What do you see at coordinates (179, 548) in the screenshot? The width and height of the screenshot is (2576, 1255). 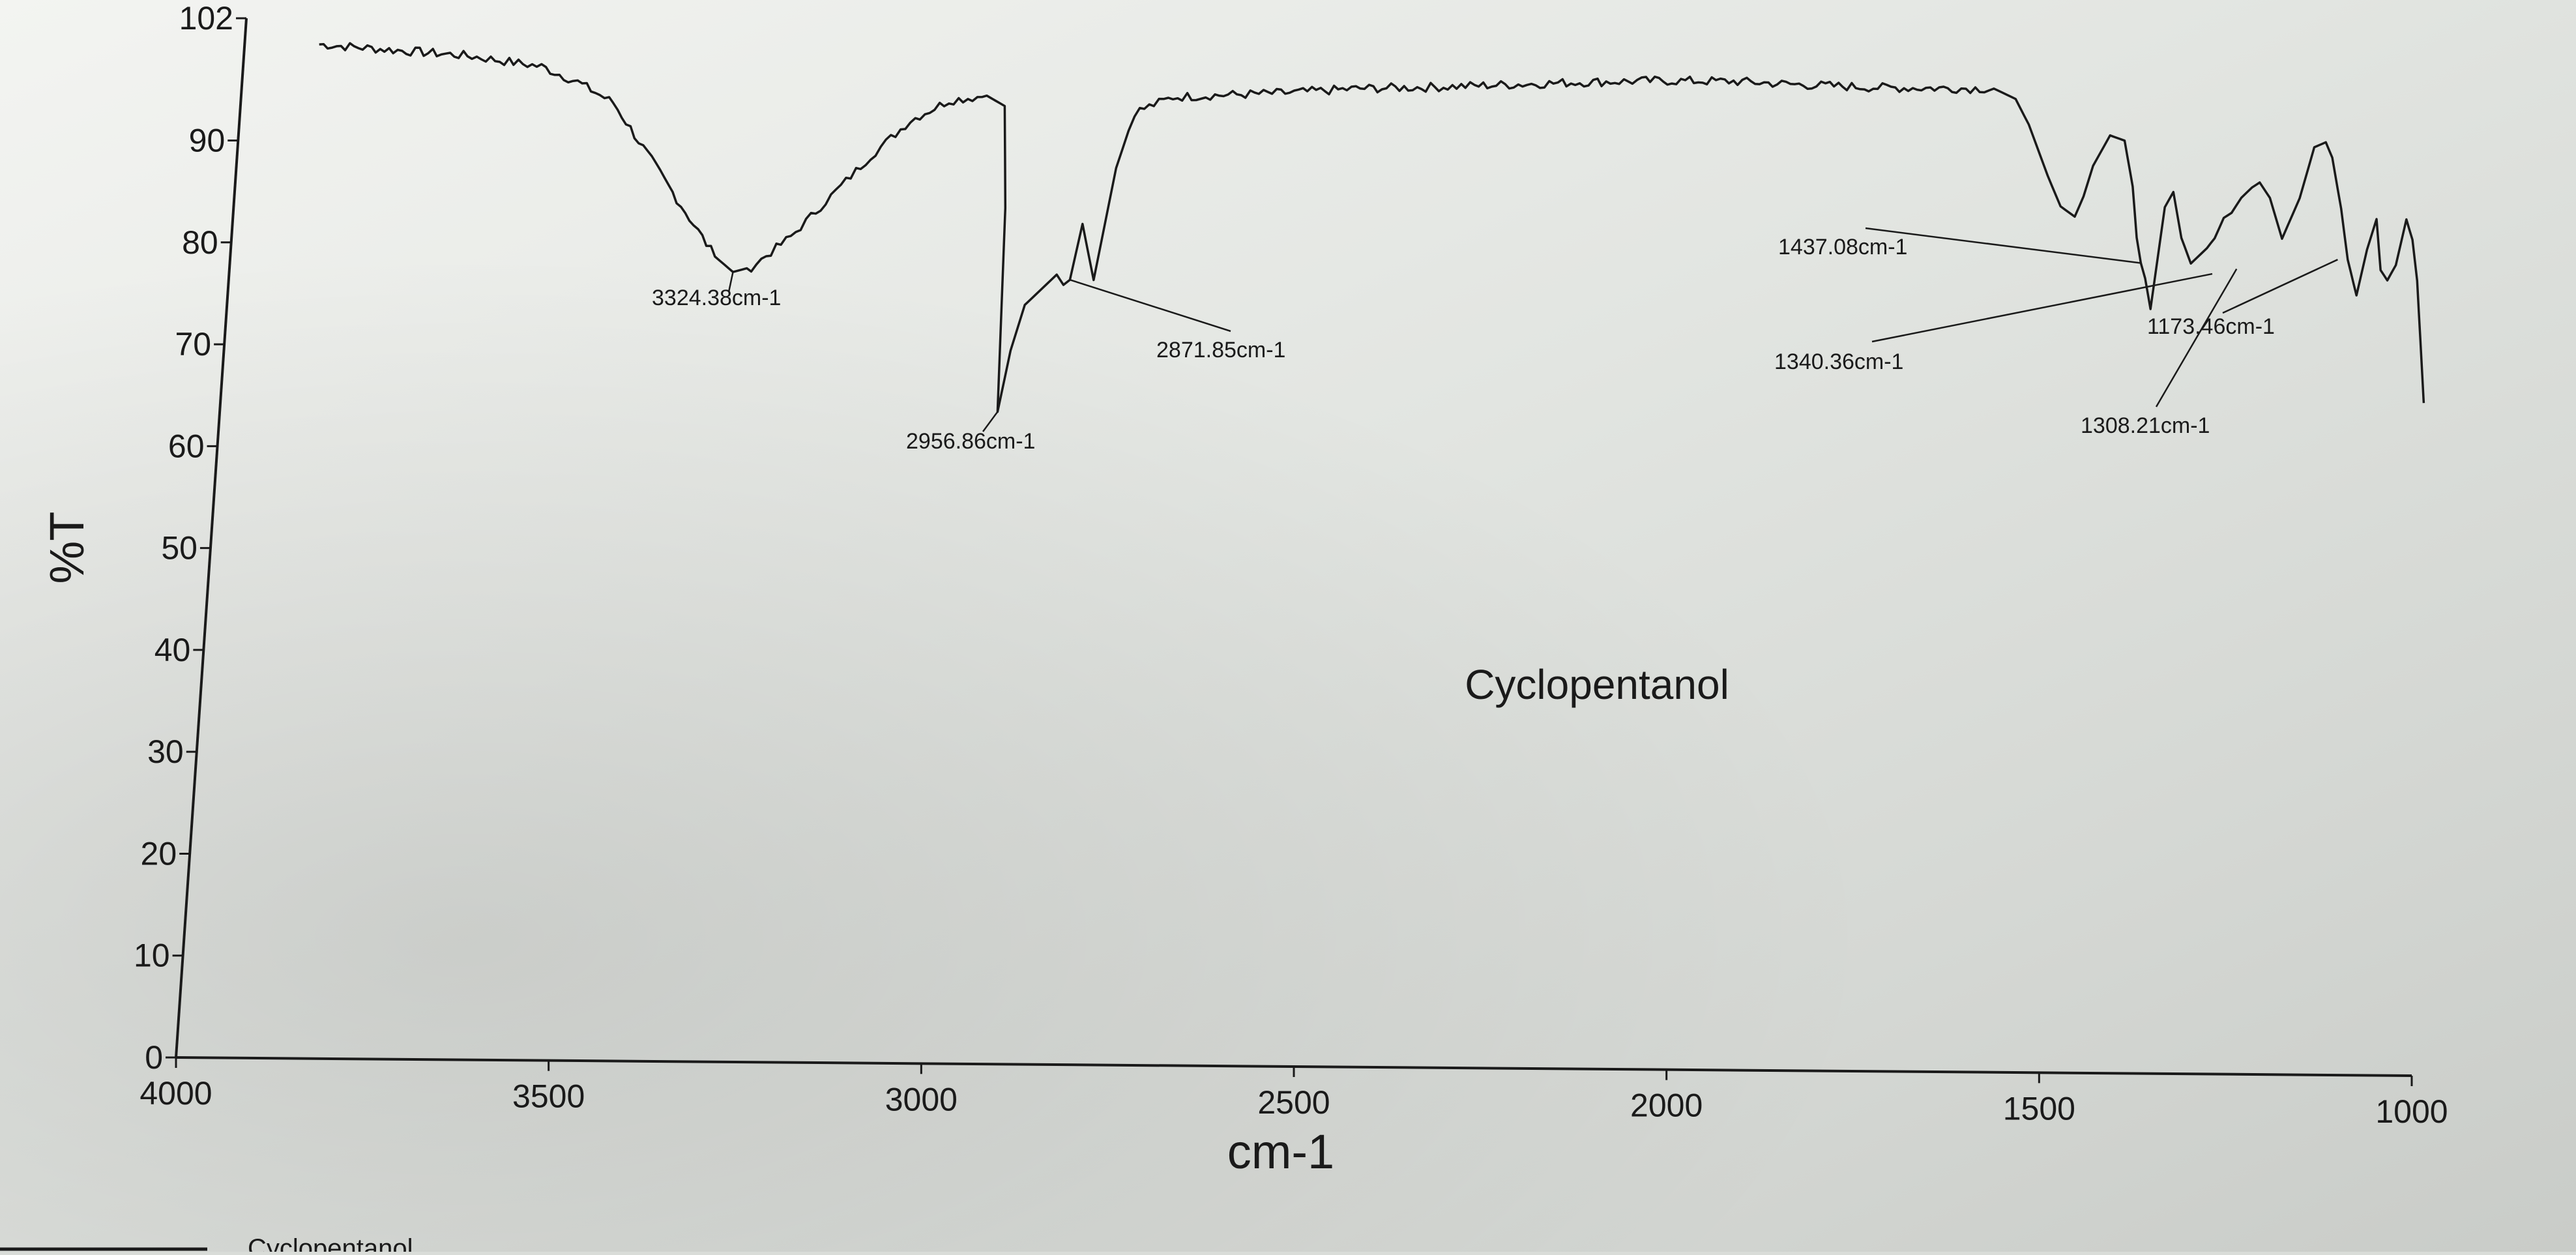 I see `y-tick-label: 50` at bounding box center [179, 548].